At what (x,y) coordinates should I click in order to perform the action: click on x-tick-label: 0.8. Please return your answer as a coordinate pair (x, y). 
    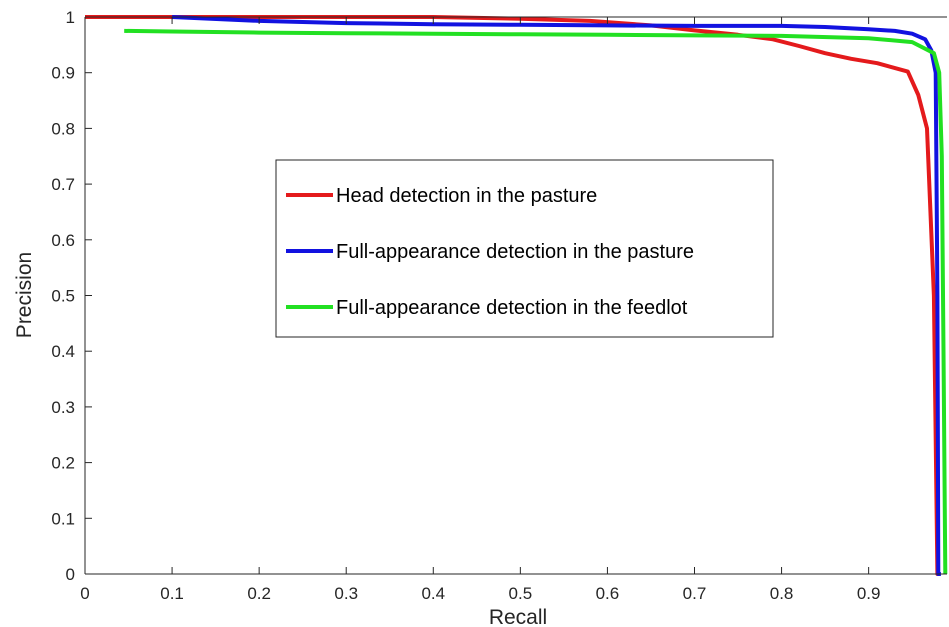
    Looking at the image, I should click on (782, 593).